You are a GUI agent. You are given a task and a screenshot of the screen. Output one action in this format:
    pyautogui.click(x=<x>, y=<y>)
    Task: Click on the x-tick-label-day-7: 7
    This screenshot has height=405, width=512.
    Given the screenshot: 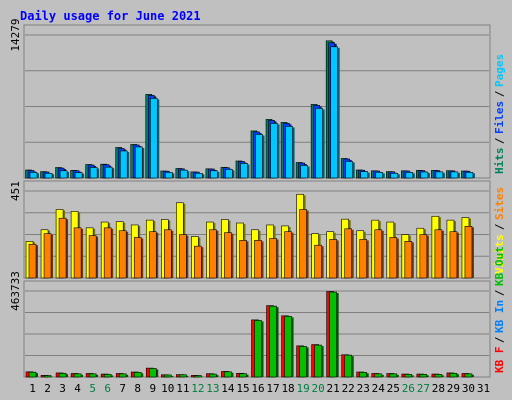 What is the action you would take?
    pyautogui.click(x=122, y=388)
    